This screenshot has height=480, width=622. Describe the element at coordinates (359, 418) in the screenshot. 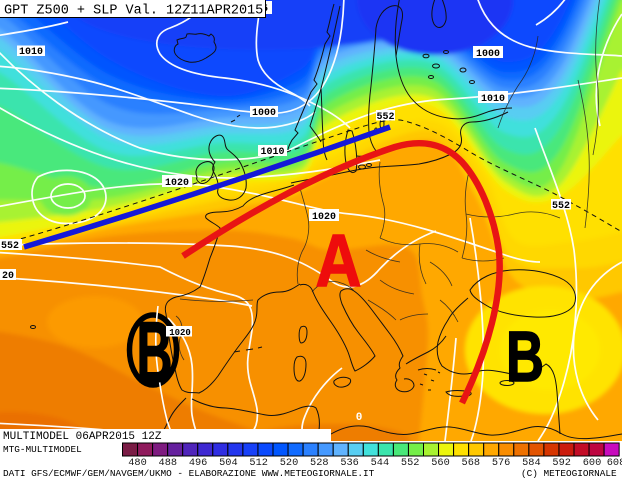

I see `svg-text: 0` at that location.